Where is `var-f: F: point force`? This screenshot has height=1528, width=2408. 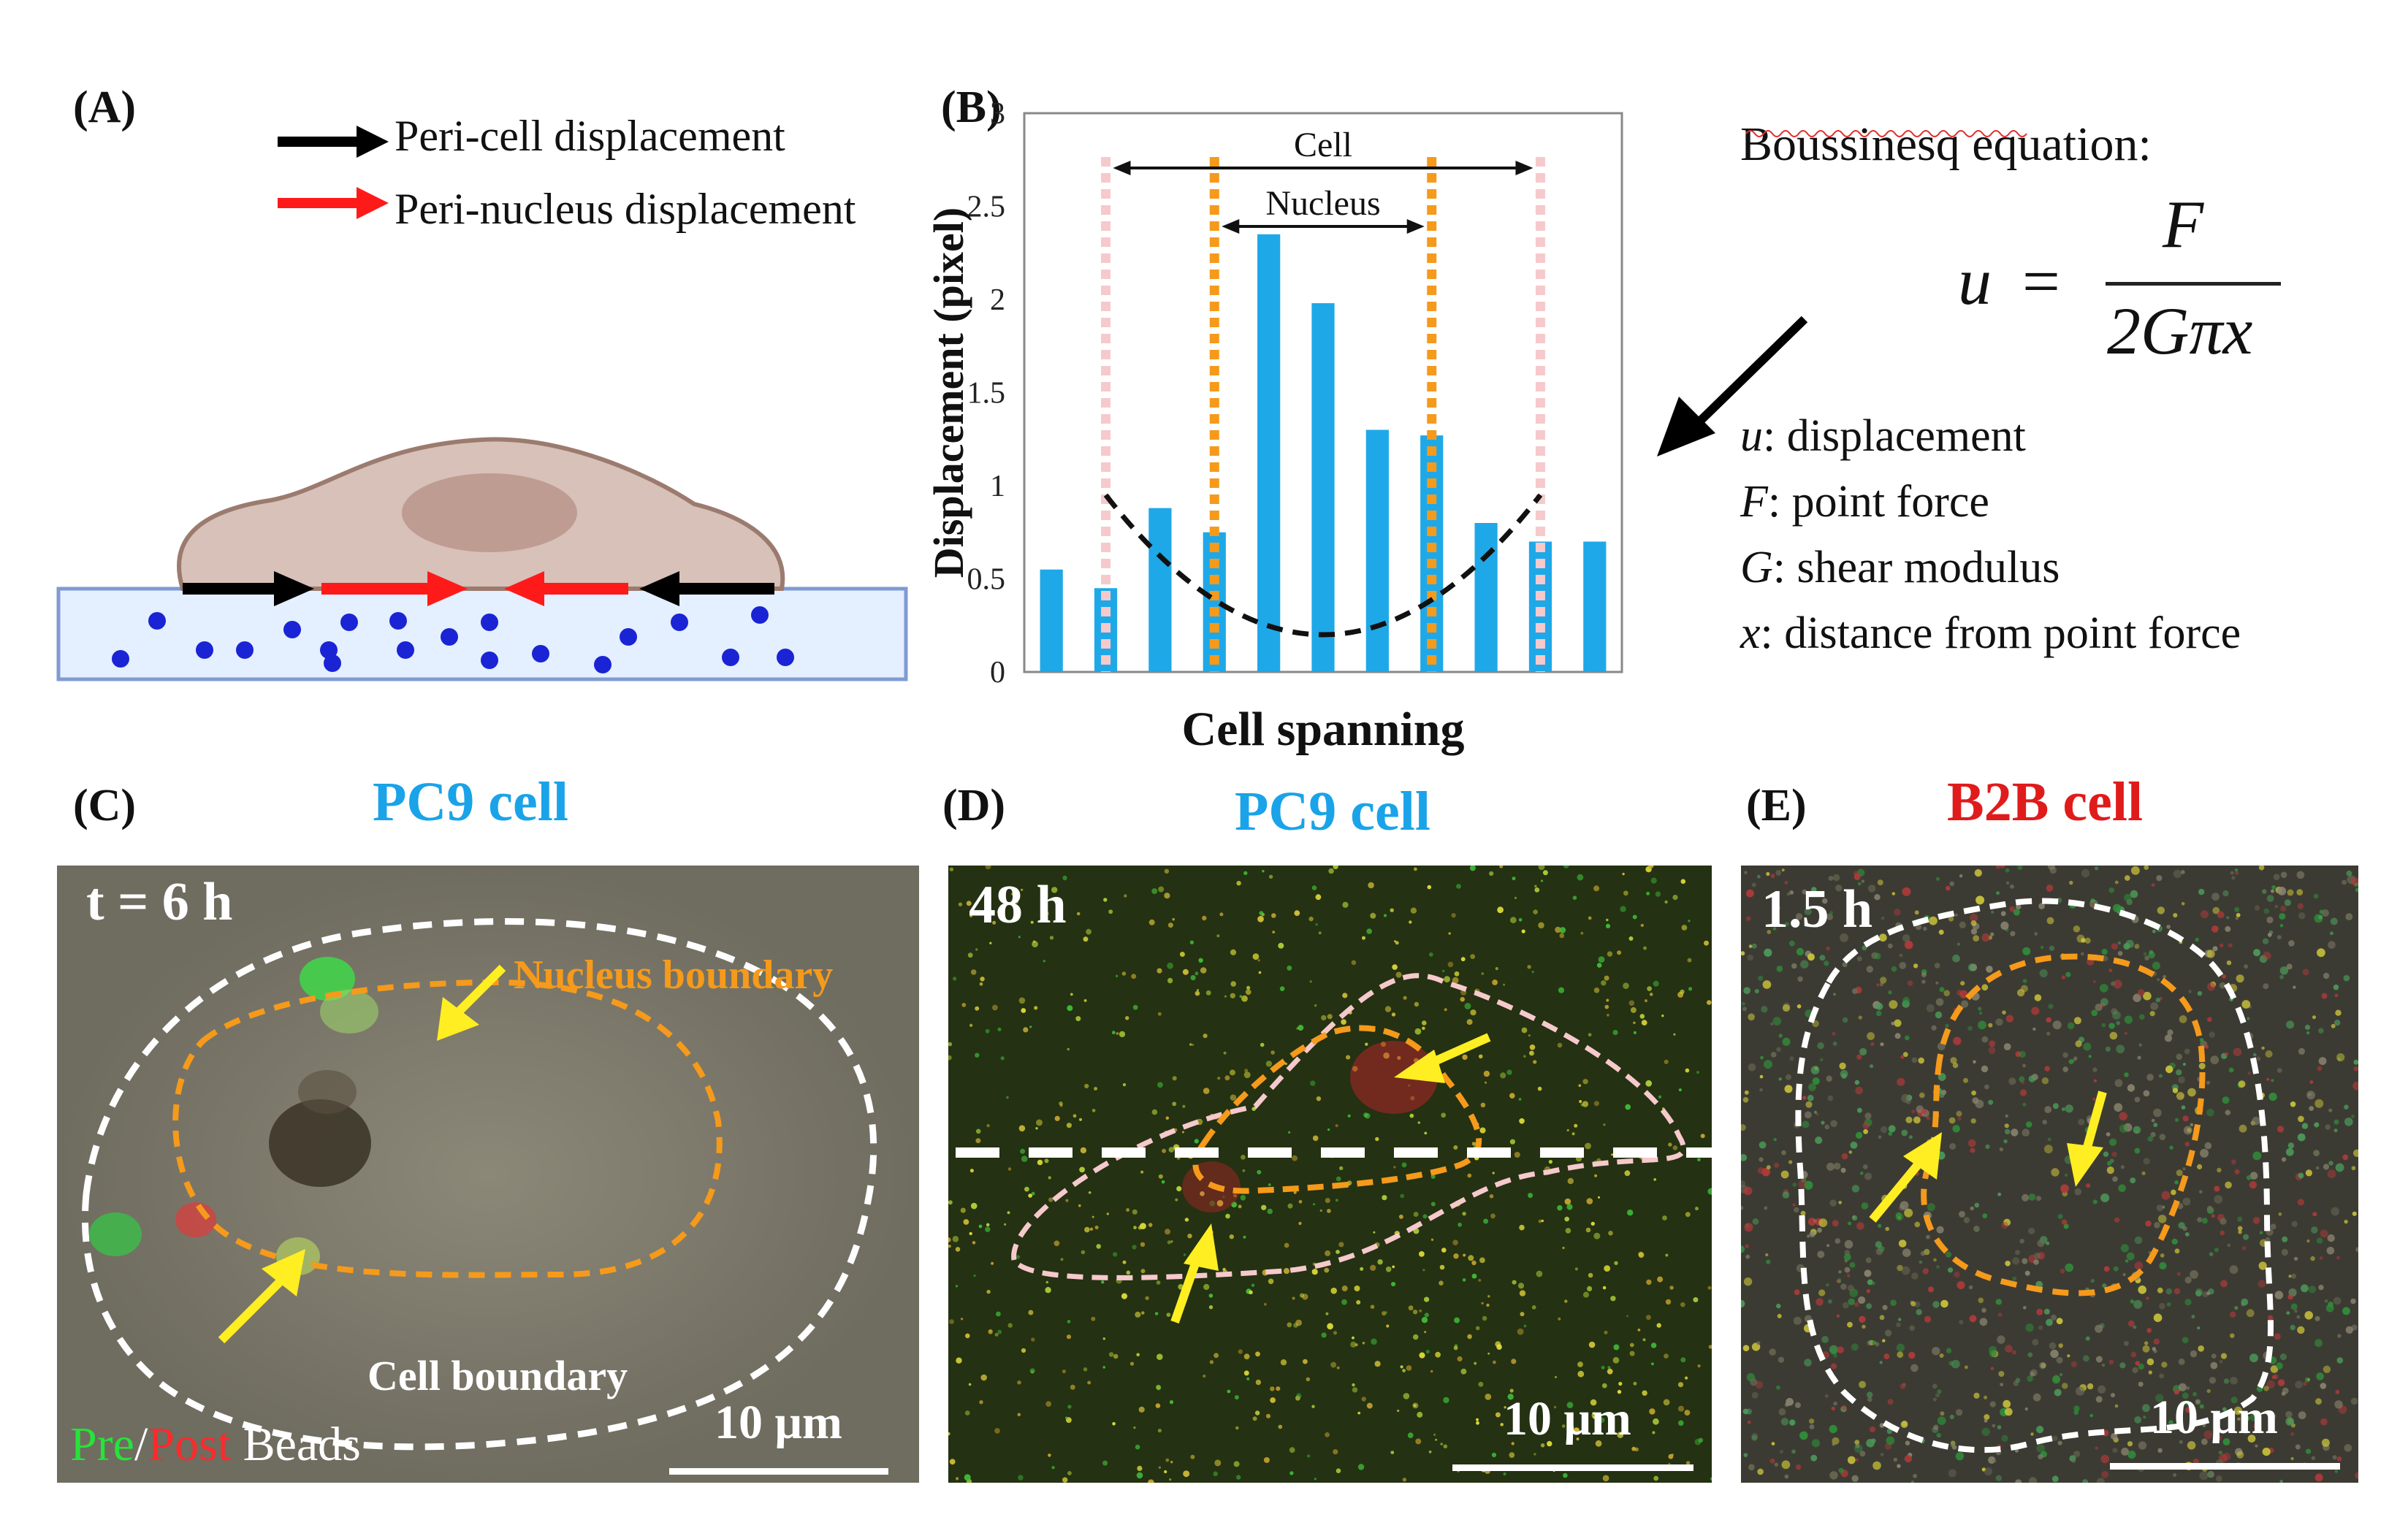 var-f: F: point force is located at coordinates (1864, 502).